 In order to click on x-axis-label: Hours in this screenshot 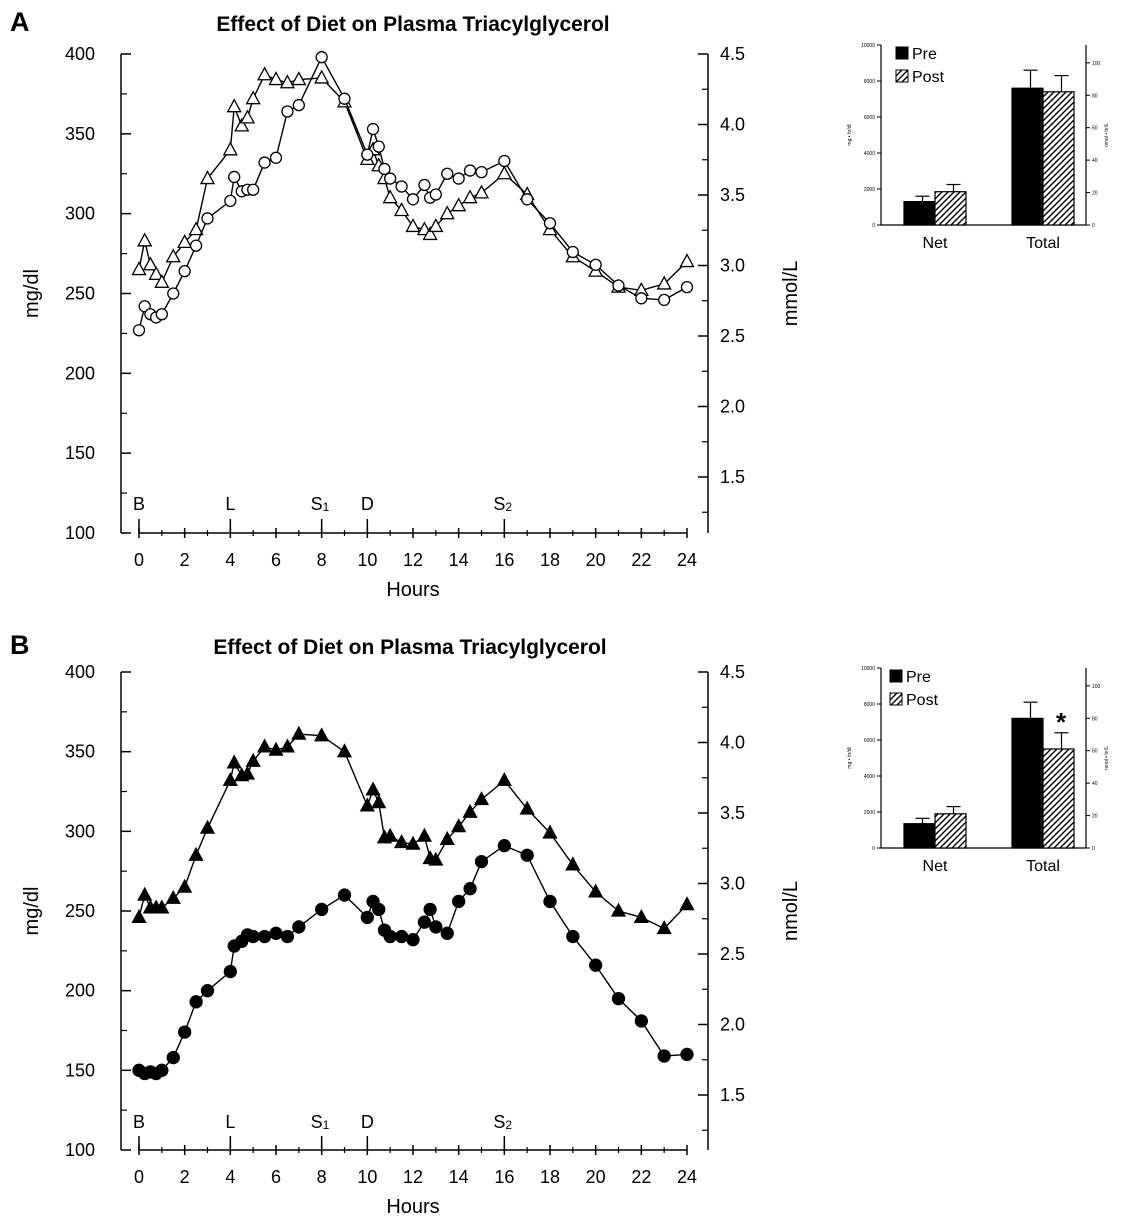, I will do `click(412, 590)`.